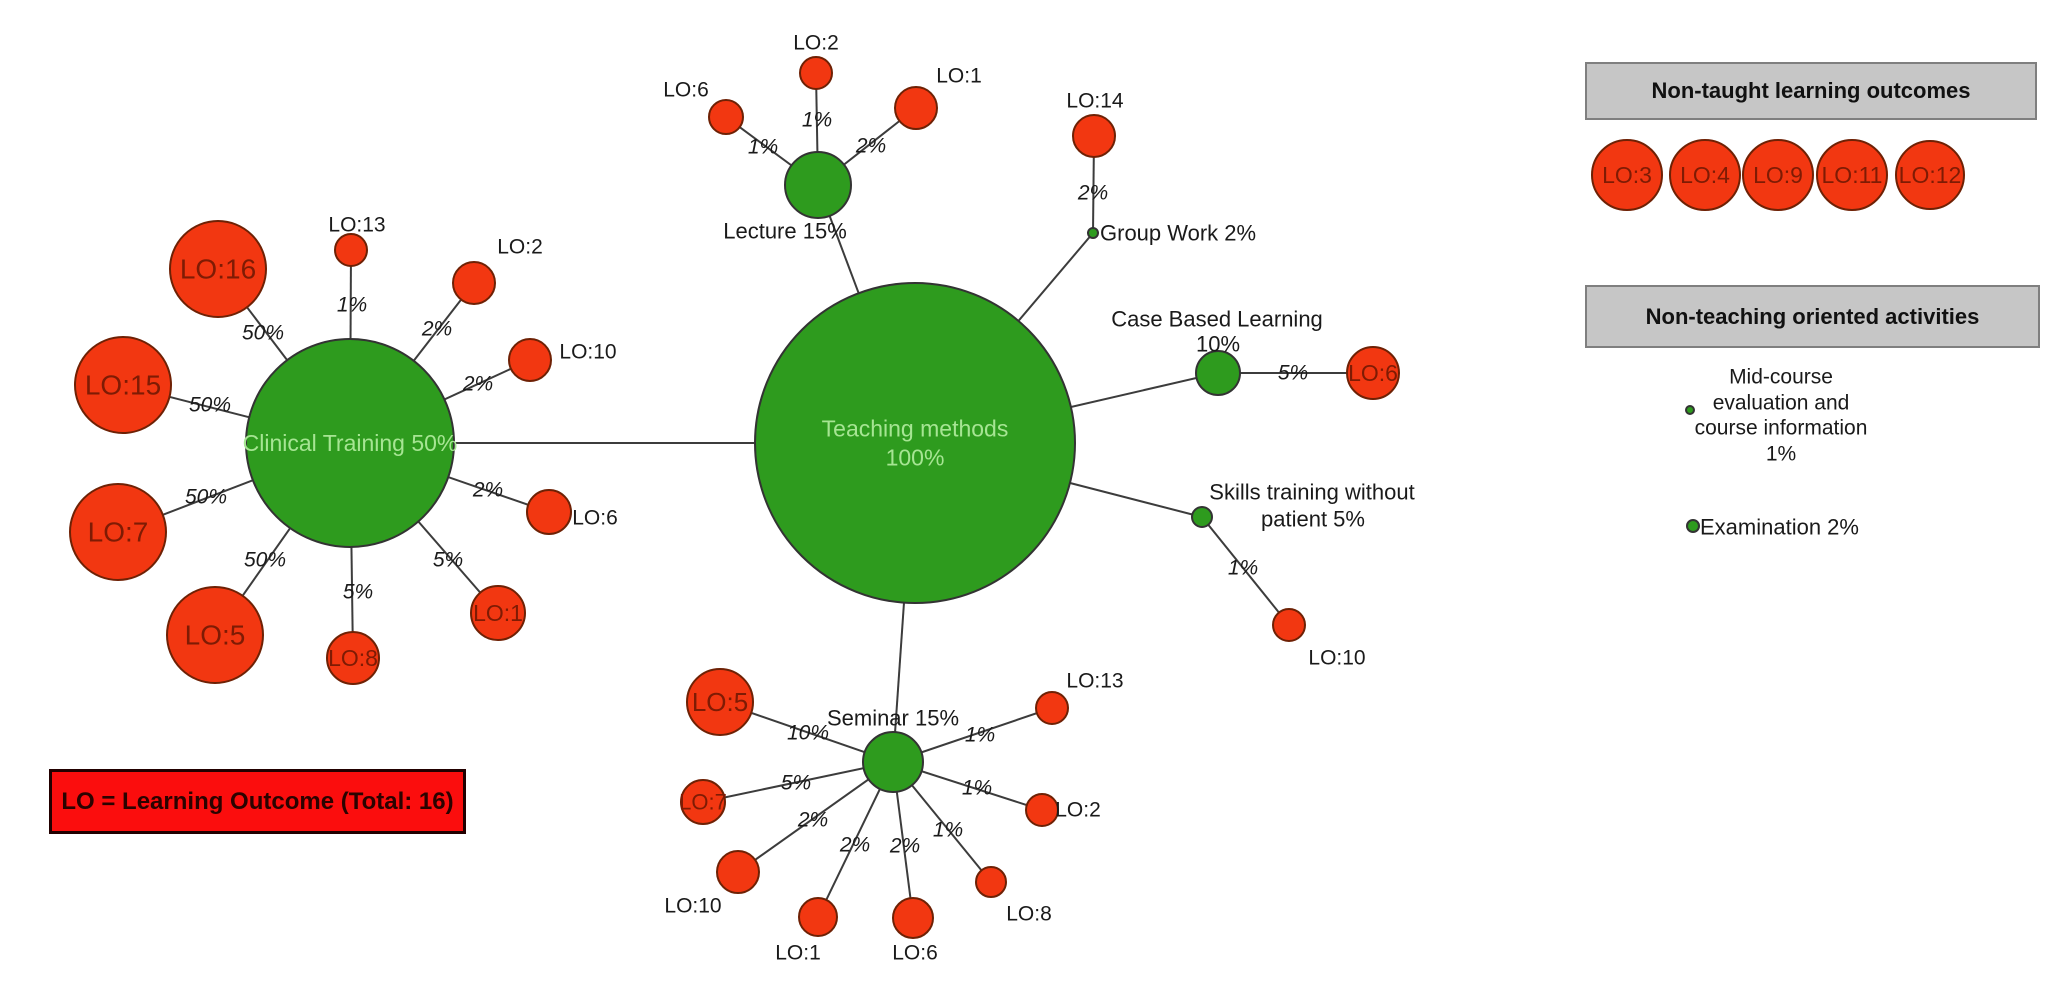 The height and width of the screenshot is (1001, 2059). I want to click on node-label-nt-lo3: LO:3, so click(1627, 175).